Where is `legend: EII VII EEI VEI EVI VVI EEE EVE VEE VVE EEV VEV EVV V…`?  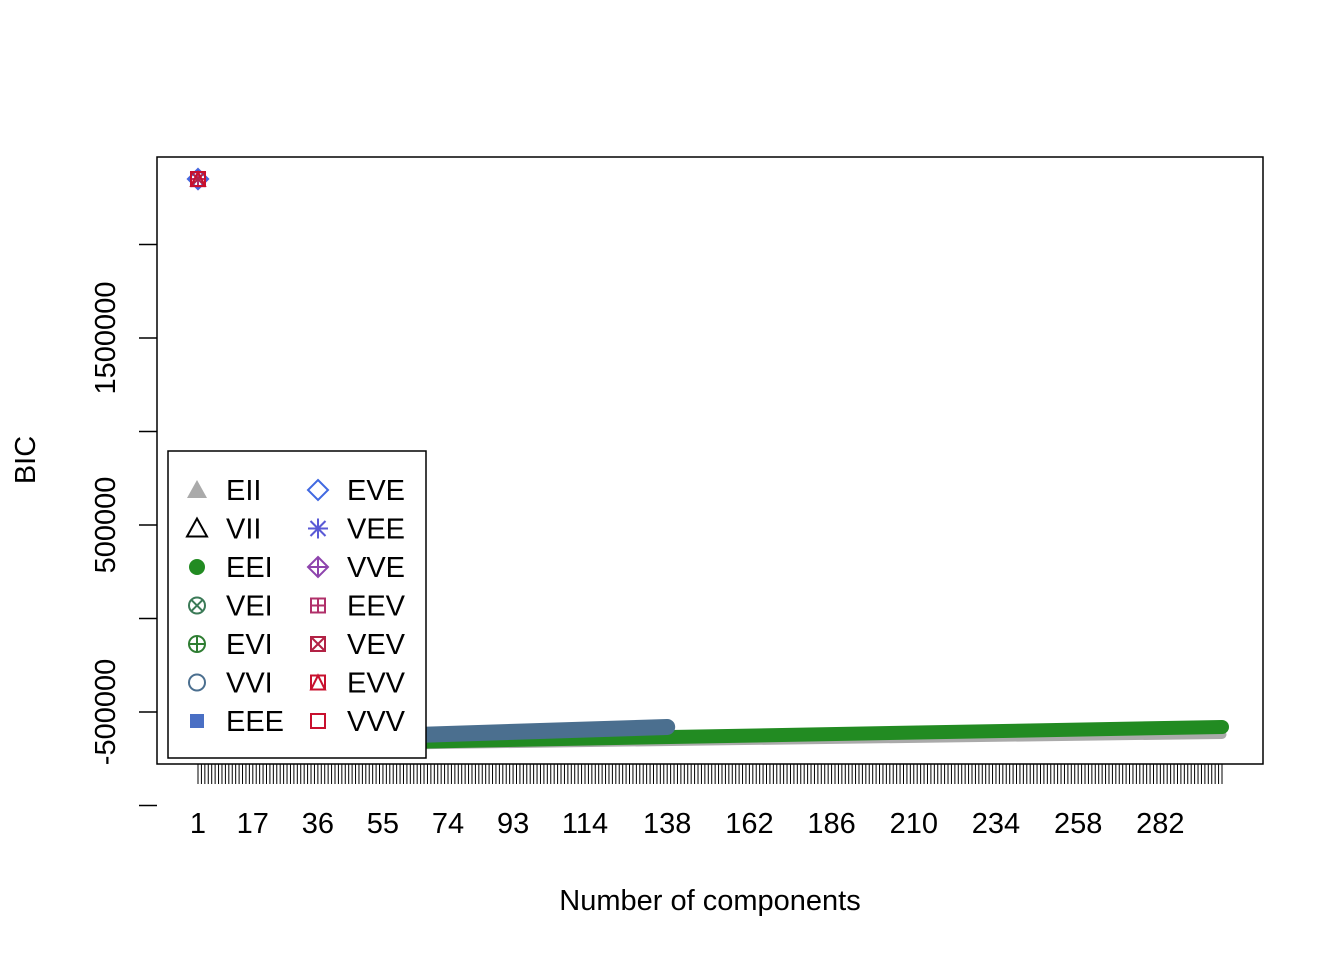
legend: EII VII EEI VEI EVI VVI EEE EVE VEE VVE EEV VEV EVV V… is located at coordinates (297, 604).